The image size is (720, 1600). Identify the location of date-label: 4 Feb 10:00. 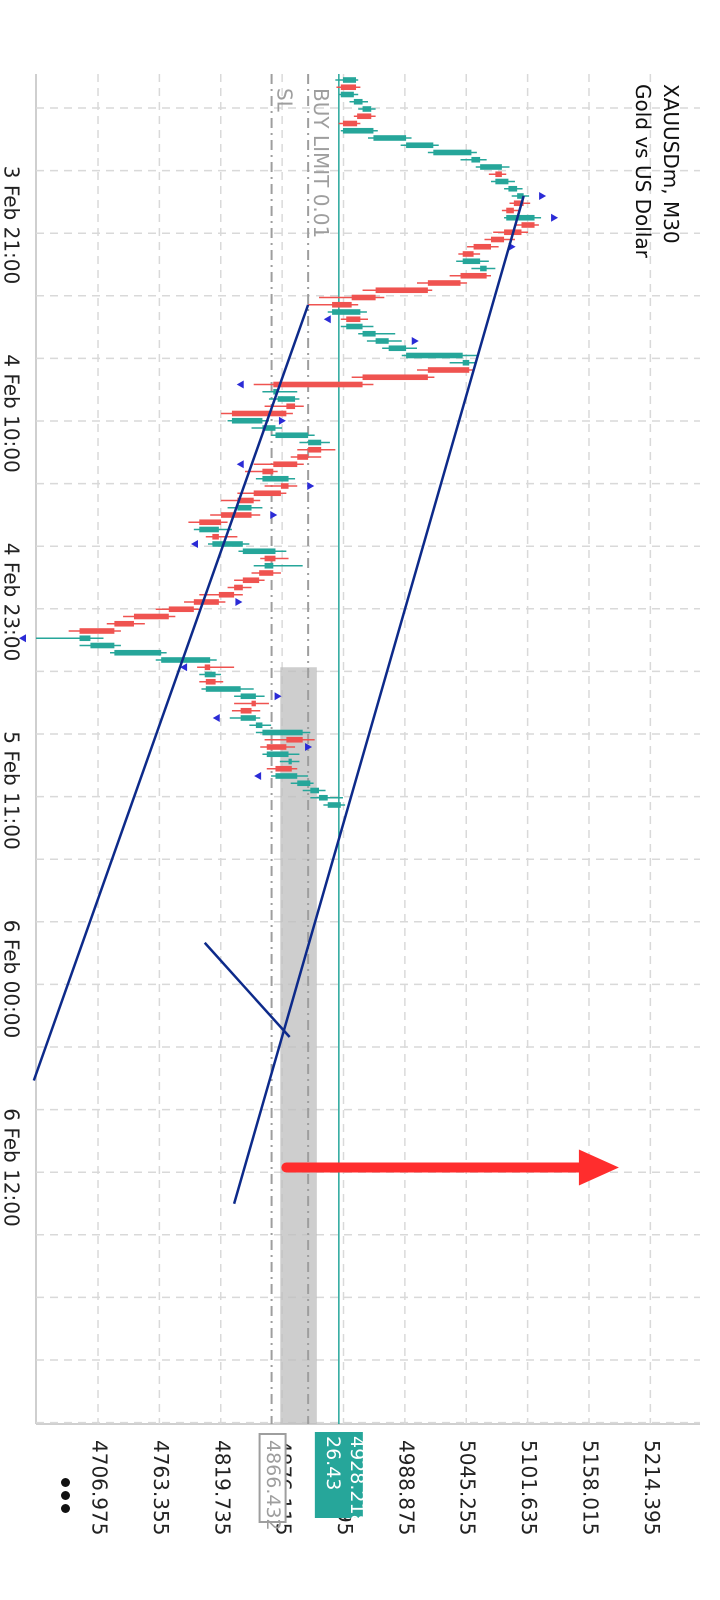
(12, 413).